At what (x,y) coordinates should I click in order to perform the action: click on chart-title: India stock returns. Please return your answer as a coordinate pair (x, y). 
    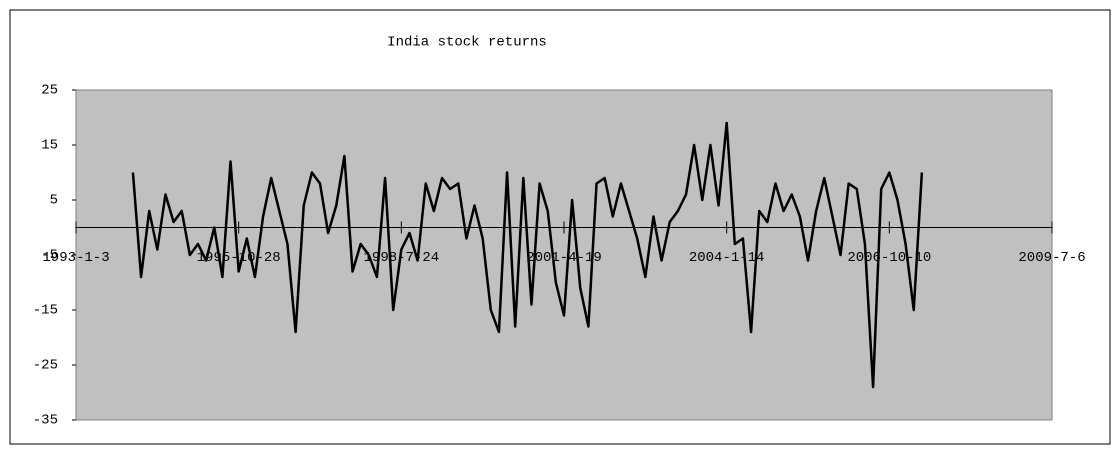
    Looking at the image, I should click on (467, 43).